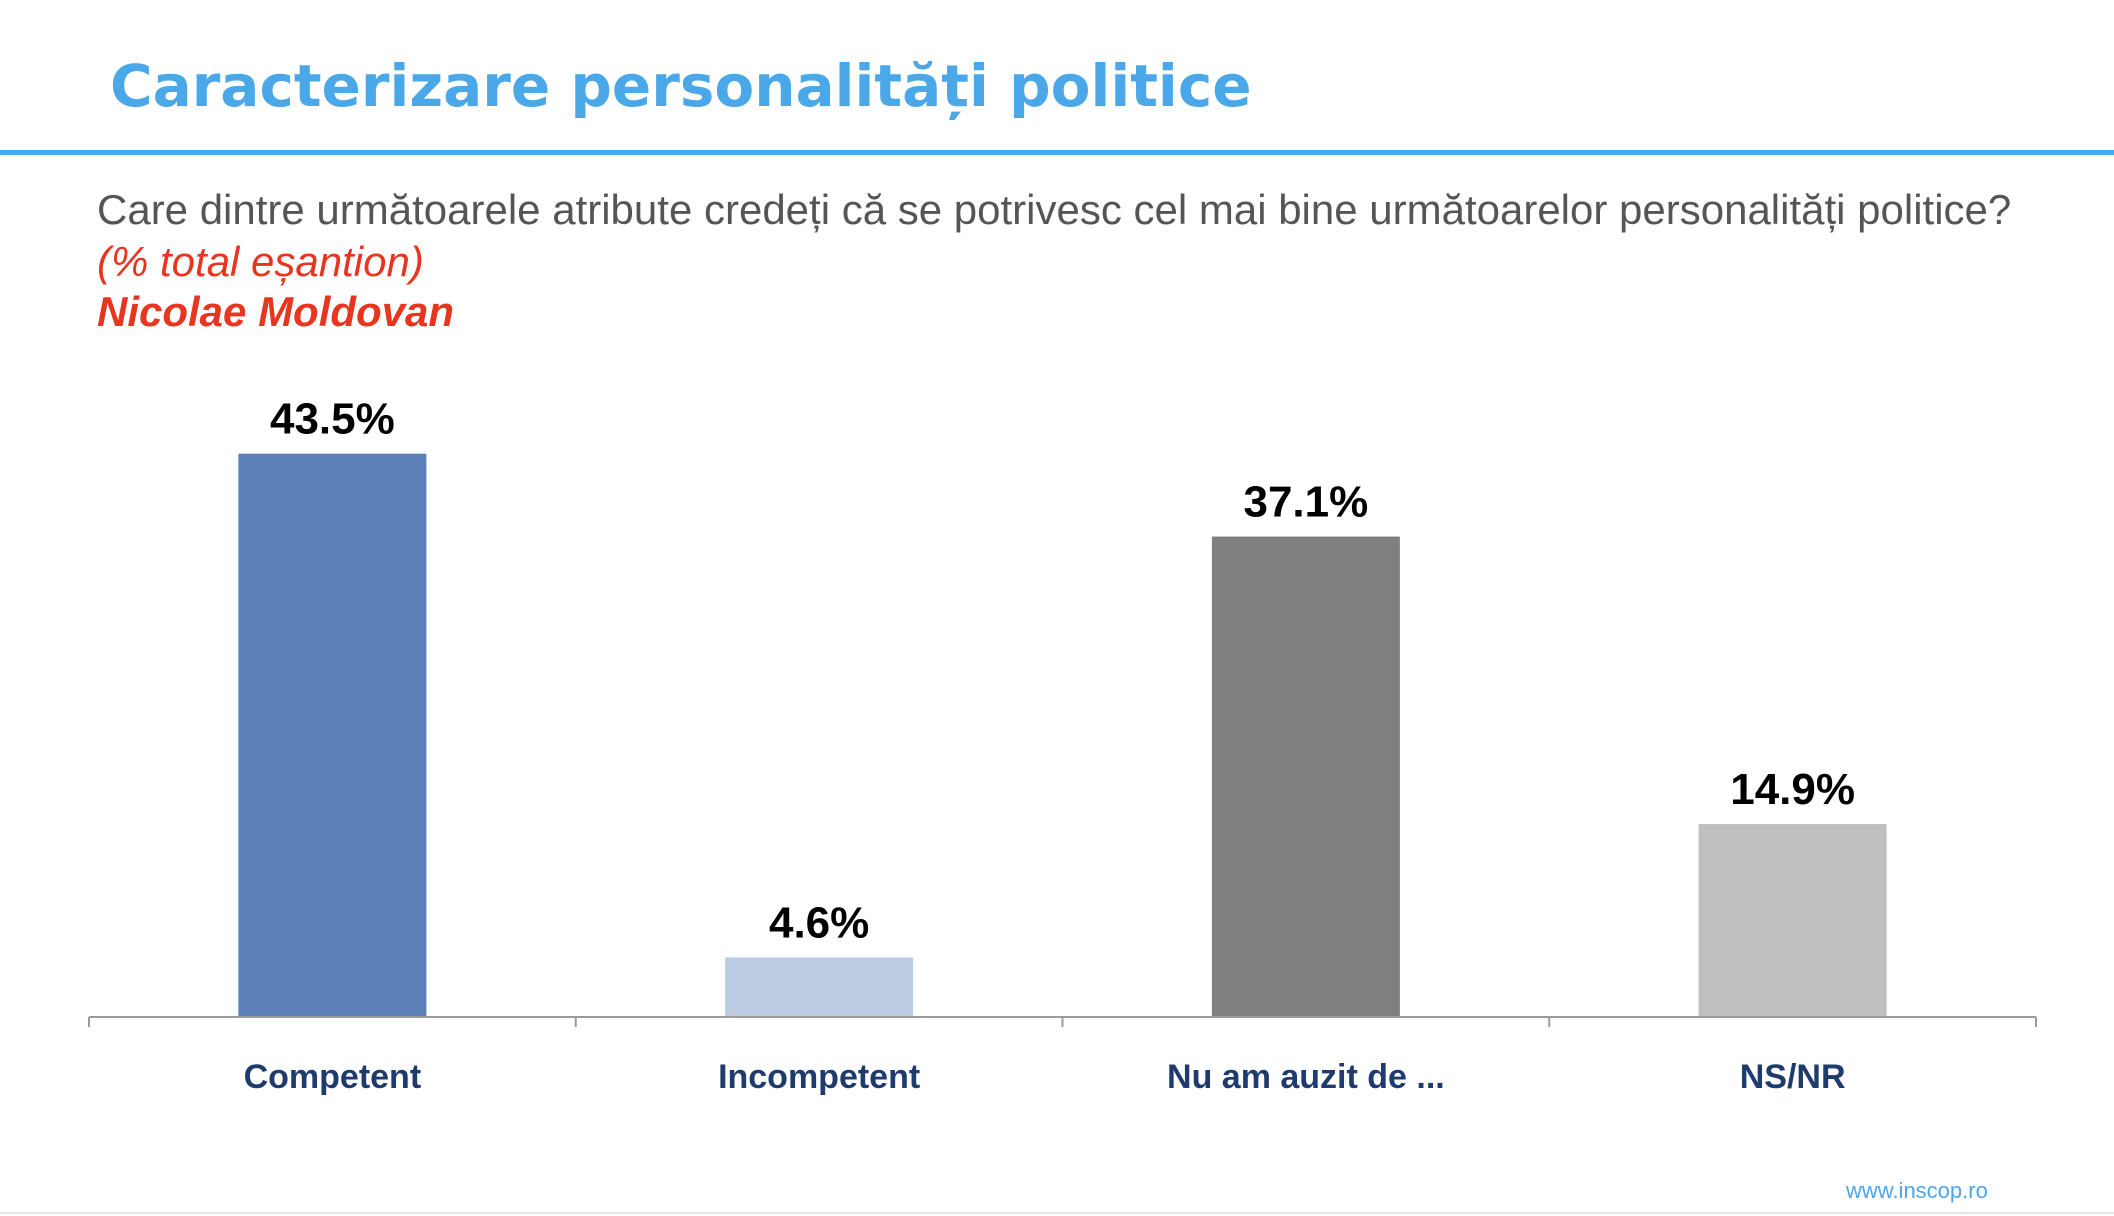 The height and width of the screenshot is (1216, 2114). I want to click on category-label: Competent, so click(333, 1077).